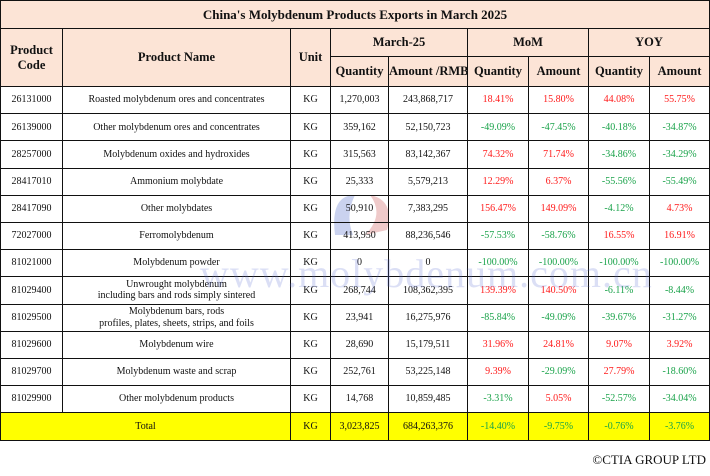 This screenshot has width=710, height=476. What do you see at coordinates (498, 236) in the screenshot?
I see `mom-quantity-cell: -57.53%` at bounding box center [498, 236].